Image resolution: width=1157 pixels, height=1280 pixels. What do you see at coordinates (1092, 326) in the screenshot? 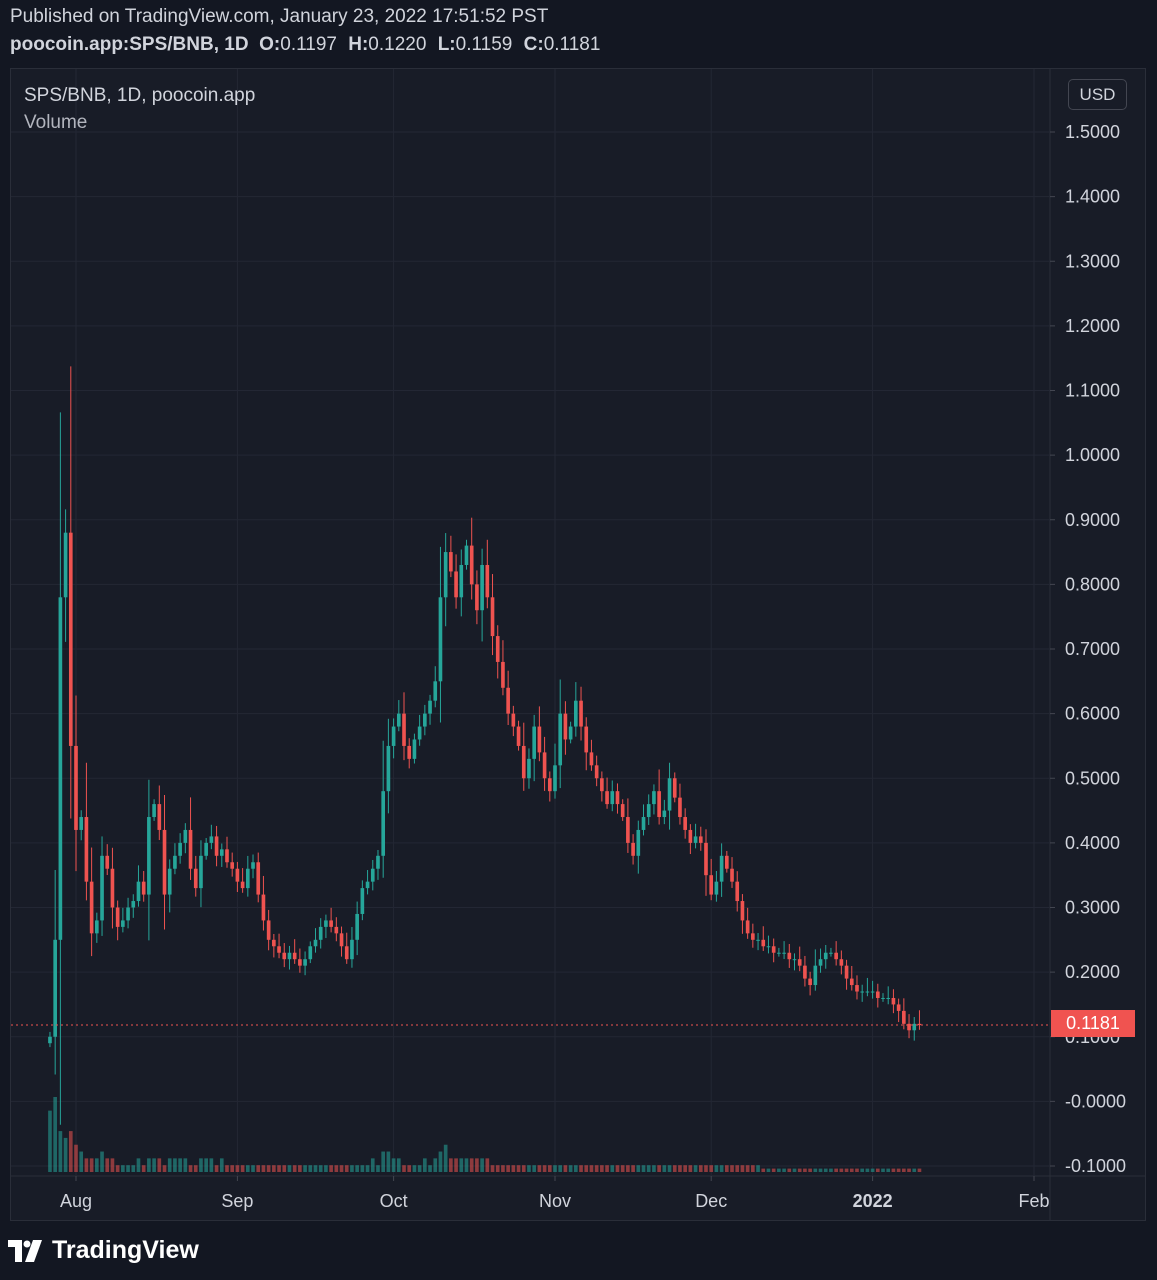
I see `y-tick-label: 1.2000` at bounding box center [1092, 326].